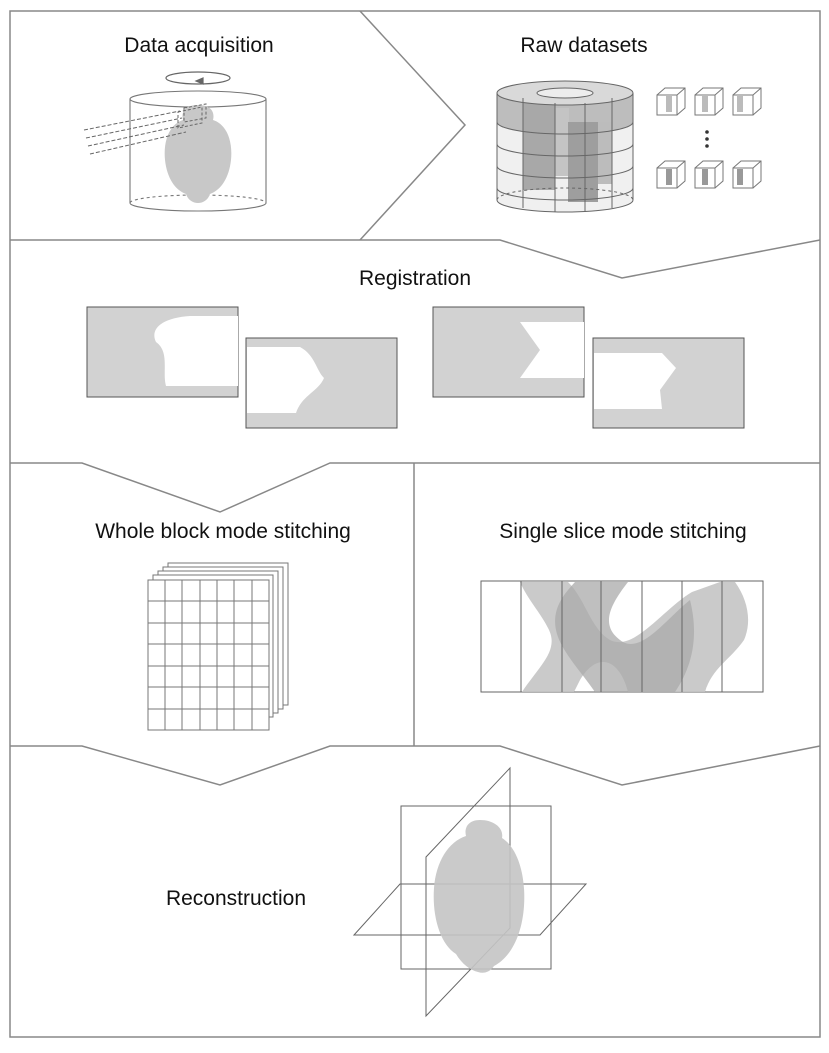 The width and height of the screenshot is (829, 1053). What do you see at coordinates (625, 637) in the screenshot?
I see `slice-band` at bounding box center [625, 637].